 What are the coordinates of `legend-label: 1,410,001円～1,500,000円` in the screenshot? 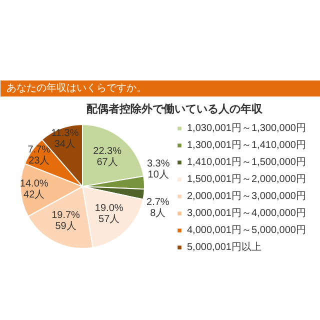 It's located at (246, 162).